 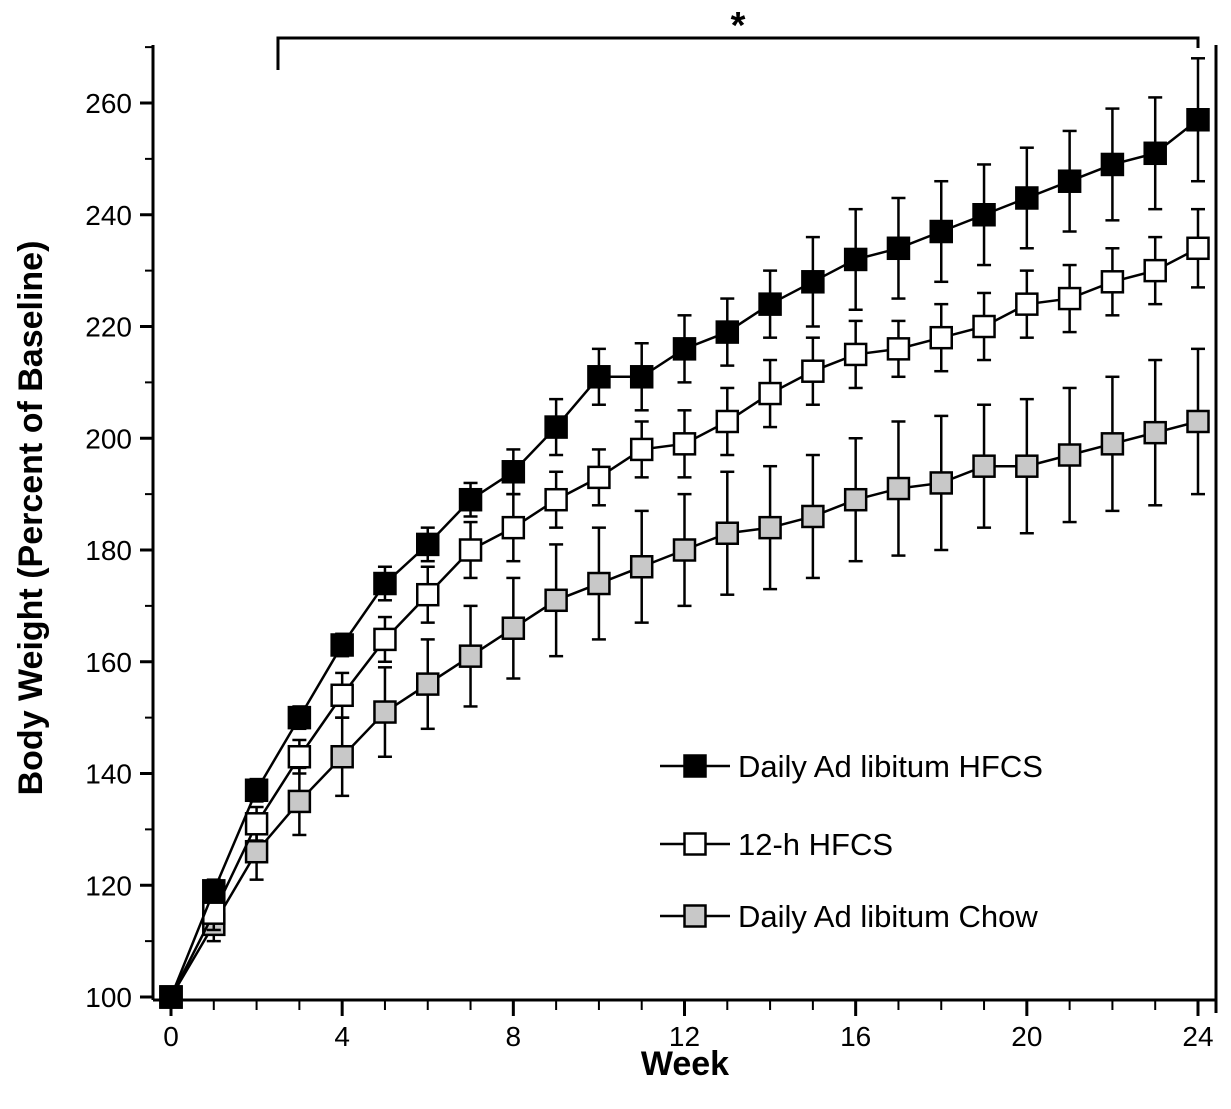 What do you see at coordinates (888, 916) in the screenshot?
I see `legend-label: Daily Ad libitum Chow` at bounding box center [888, 916].